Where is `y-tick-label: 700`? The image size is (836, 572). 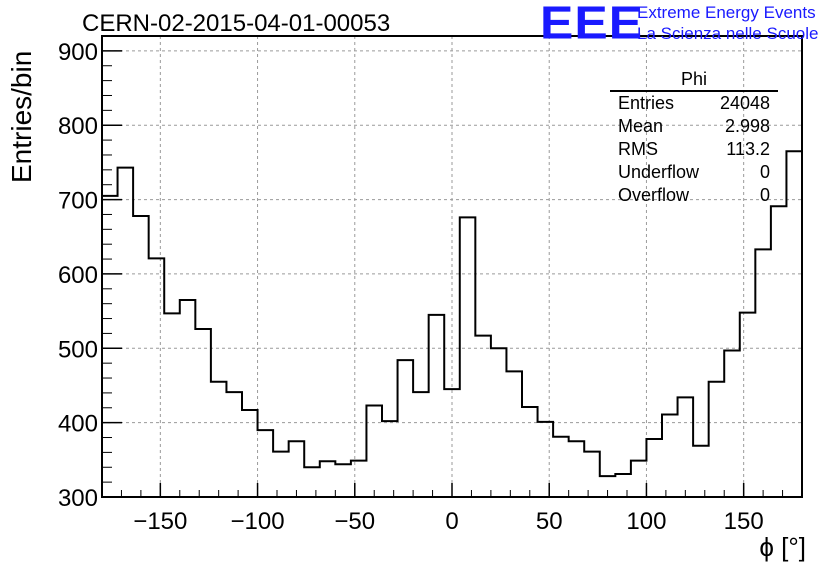 y-tick-label: 700 is located at coordinates (78, 201).